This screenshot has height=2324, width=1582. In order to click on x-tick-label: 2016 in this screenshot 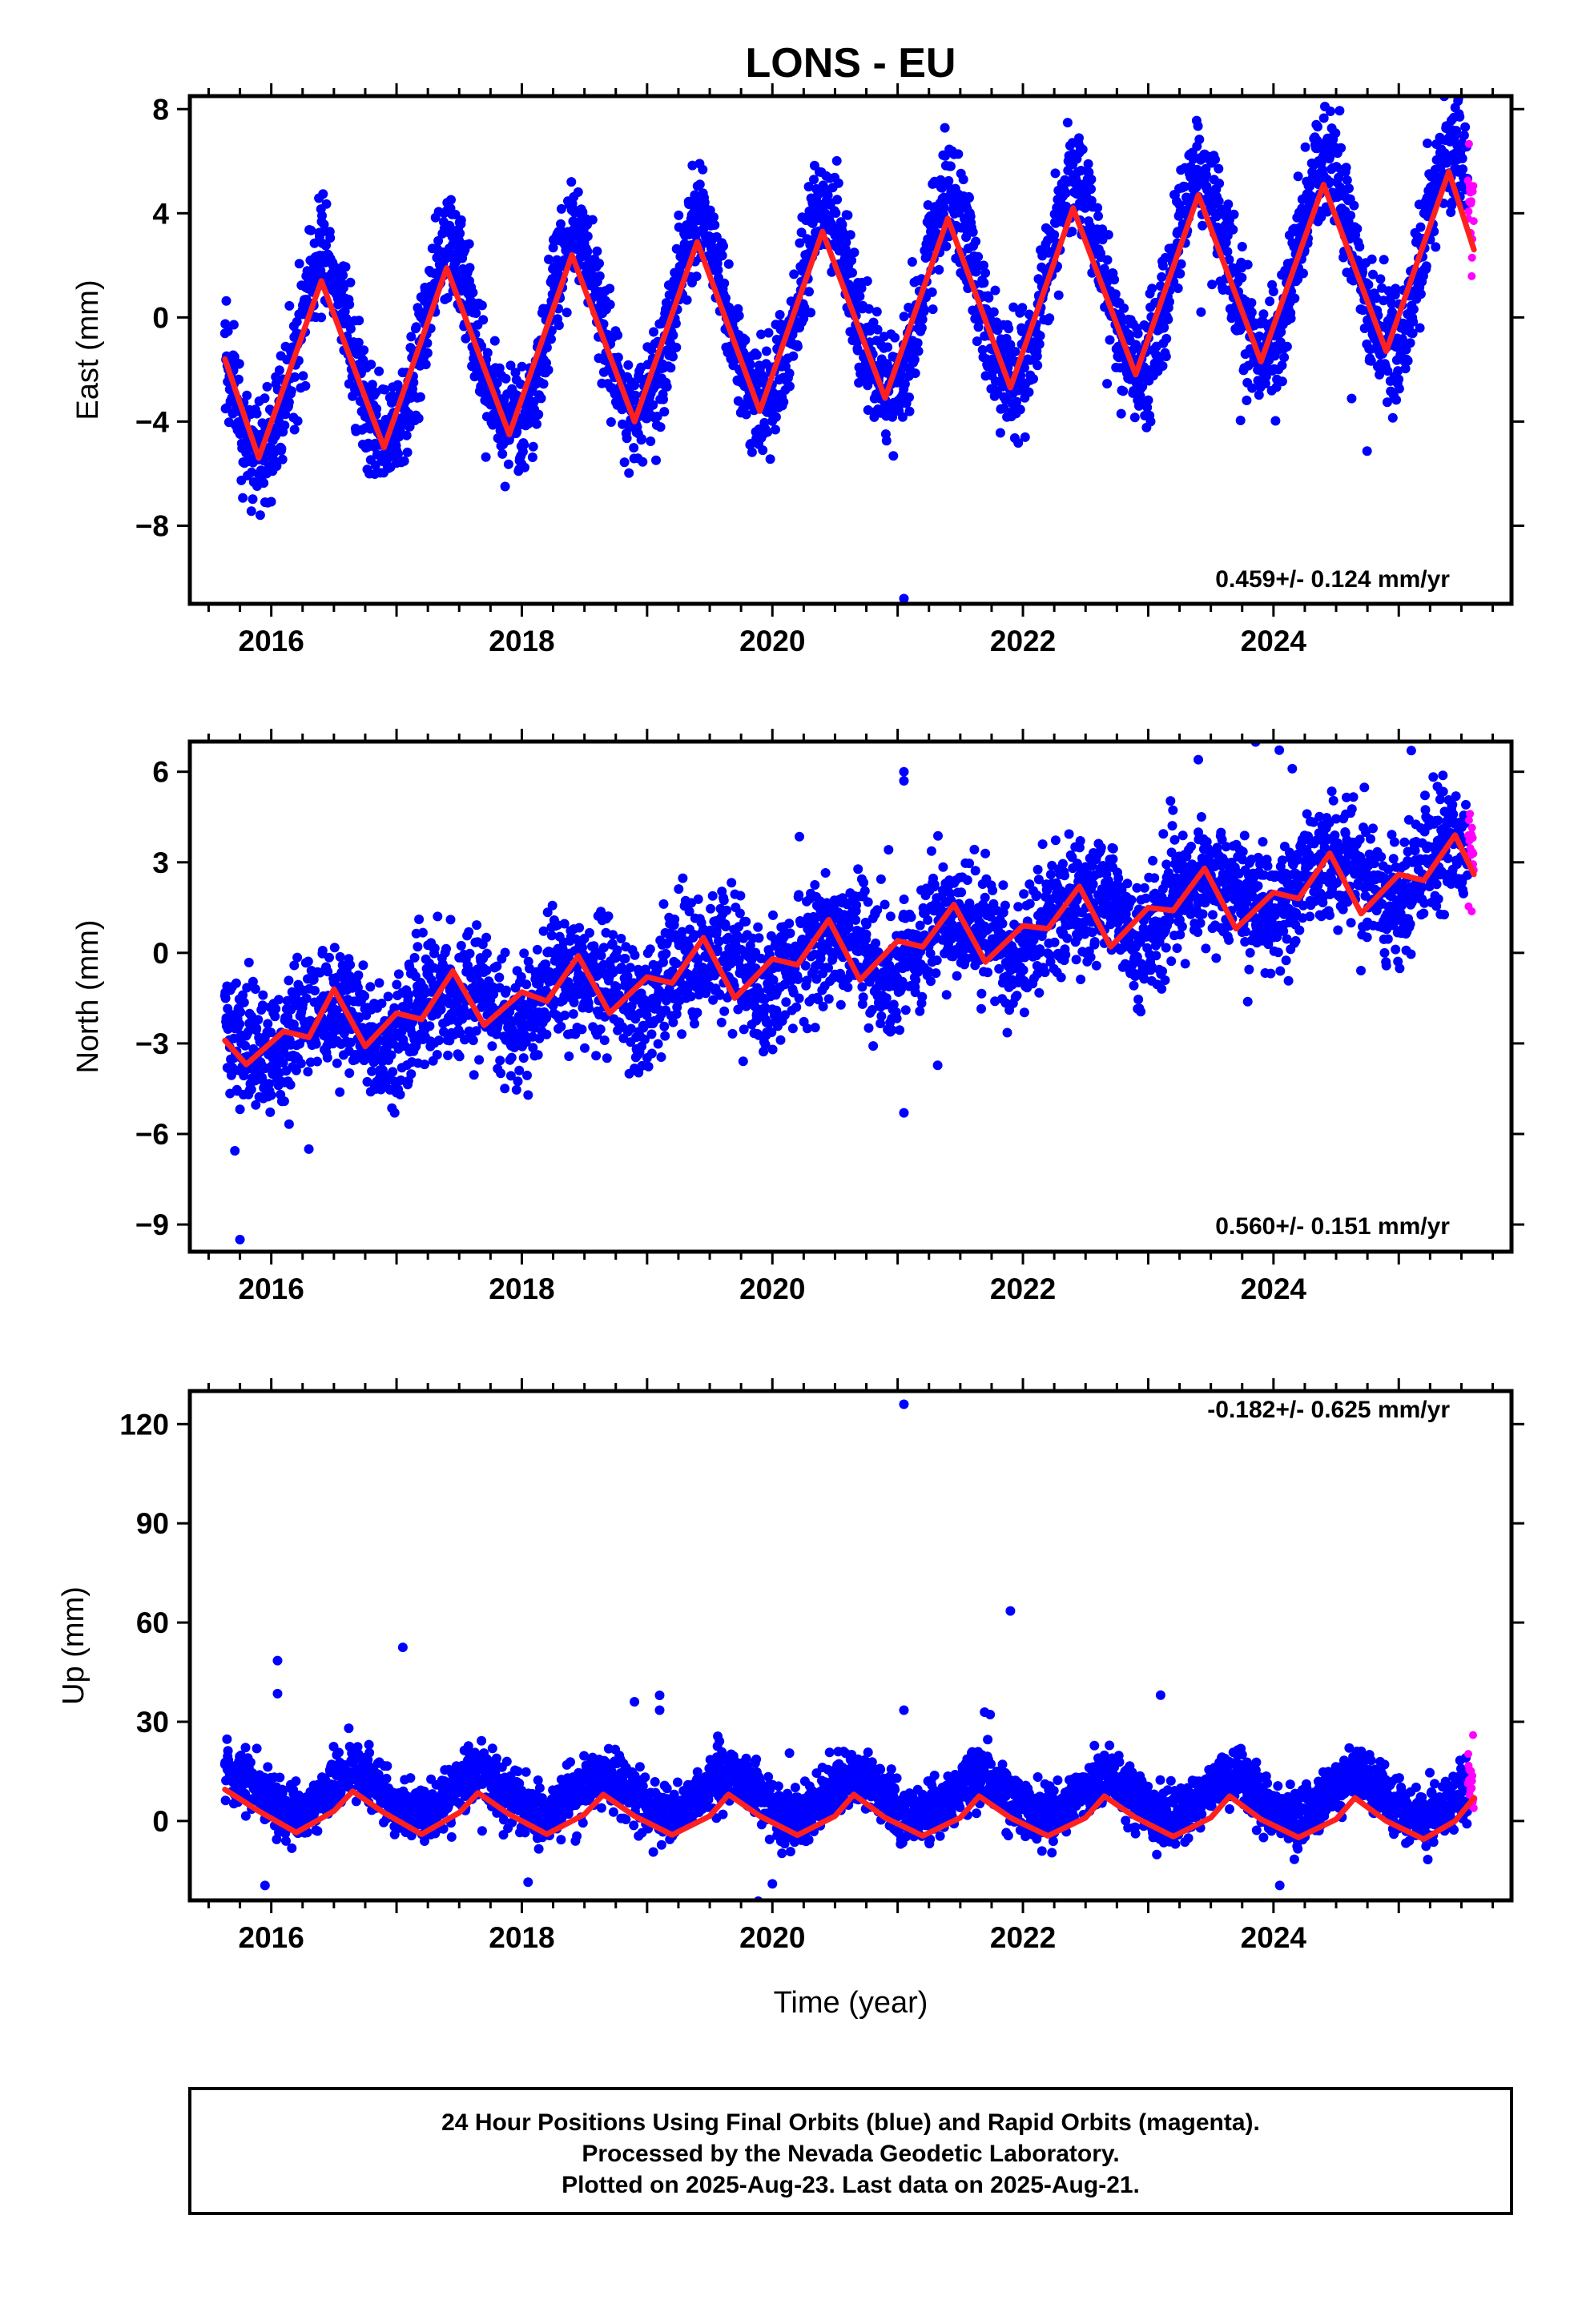, I will do `click(271, 641)`.